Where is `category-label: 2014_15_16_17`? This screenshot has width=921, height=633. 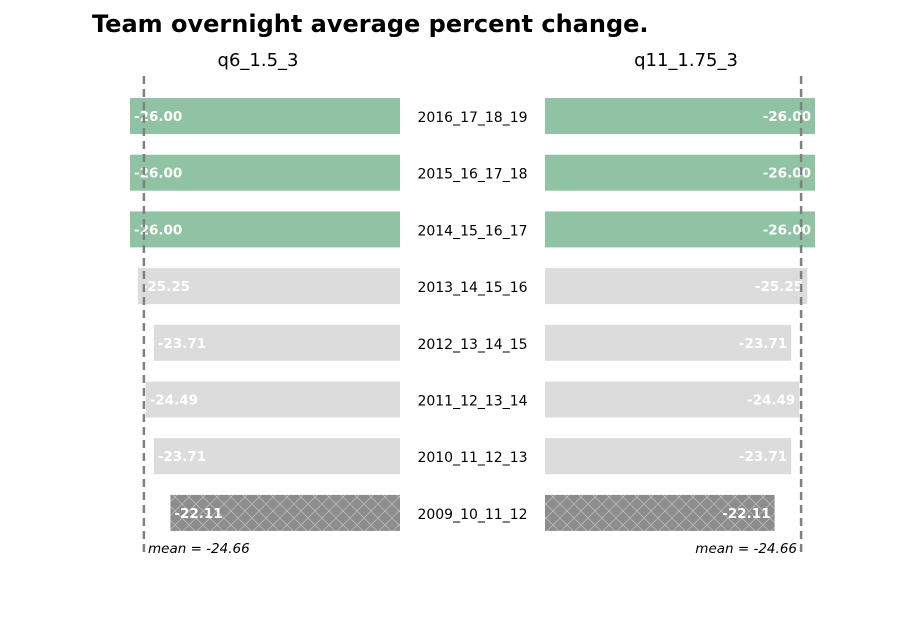 category-label: 2014_15_16_17 is located at coordinates (472, 231).